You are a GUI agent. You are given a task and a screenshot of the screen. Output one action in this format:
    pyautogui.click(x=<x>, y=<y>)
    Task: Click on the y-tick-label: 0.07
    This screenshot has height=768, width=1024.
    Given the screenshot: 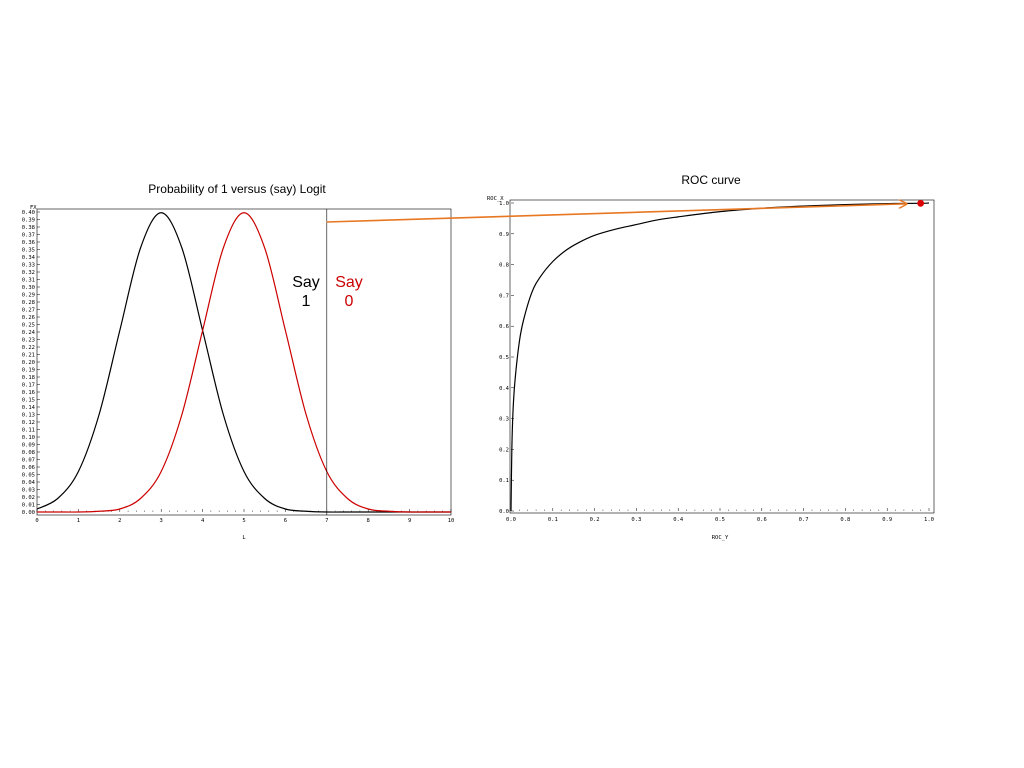 What is the action you would take?
    pyautogui.click(x=28, y=461)
    